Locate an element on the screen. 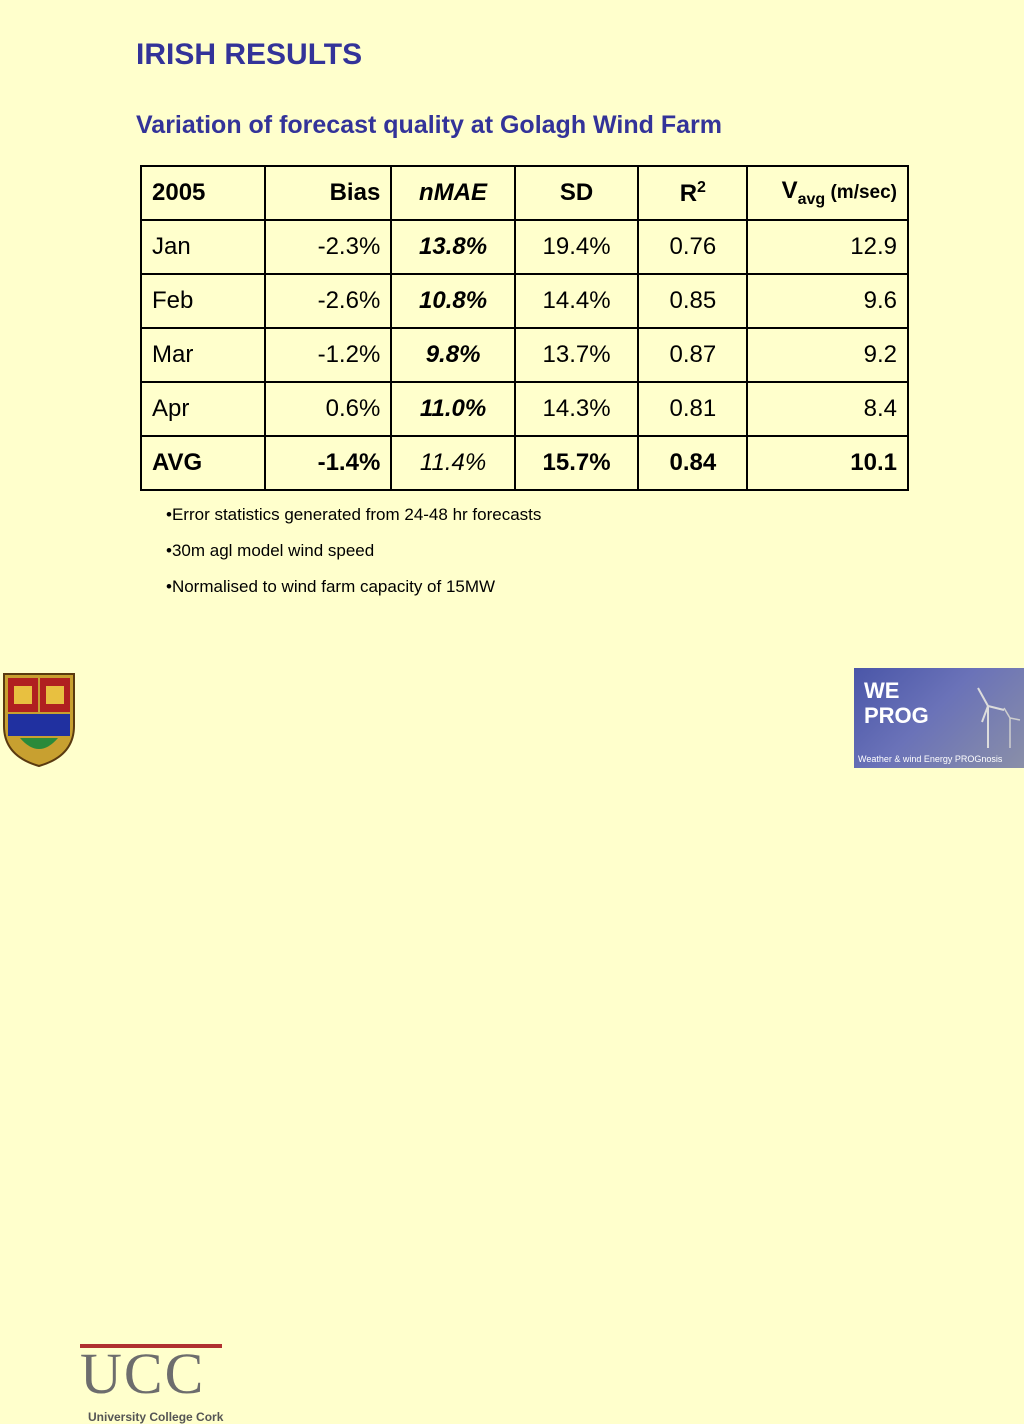  cell-bias: -1.4% is located at coordinates (328, 463).